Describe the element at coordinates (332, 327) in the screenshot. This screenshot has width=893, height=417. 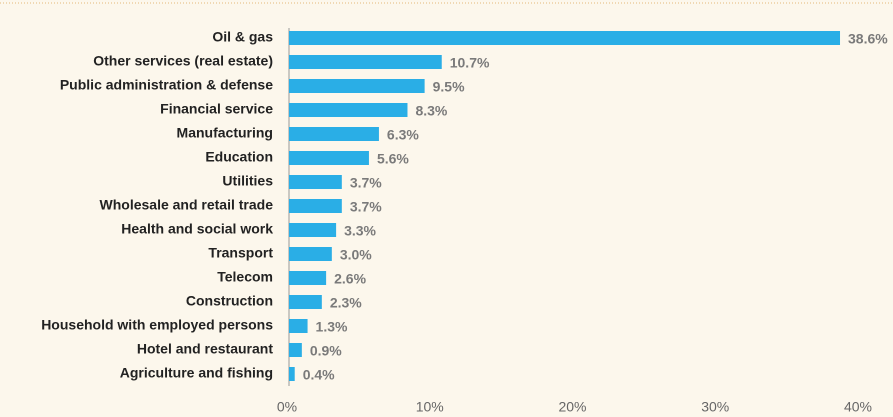
I see `value-label: 1.3%` at that location.